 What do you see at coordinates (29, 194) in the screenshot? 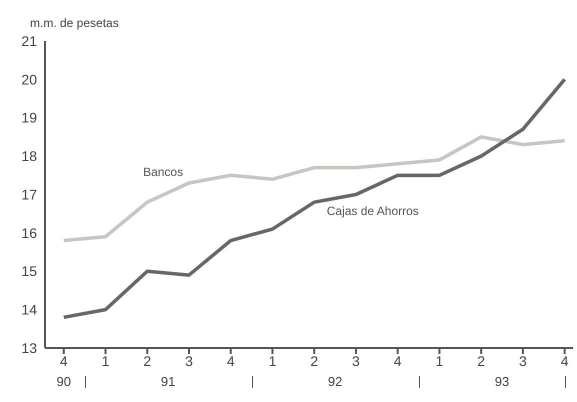
I see `y-tick-label: 17` at bounding box center [29, 194].